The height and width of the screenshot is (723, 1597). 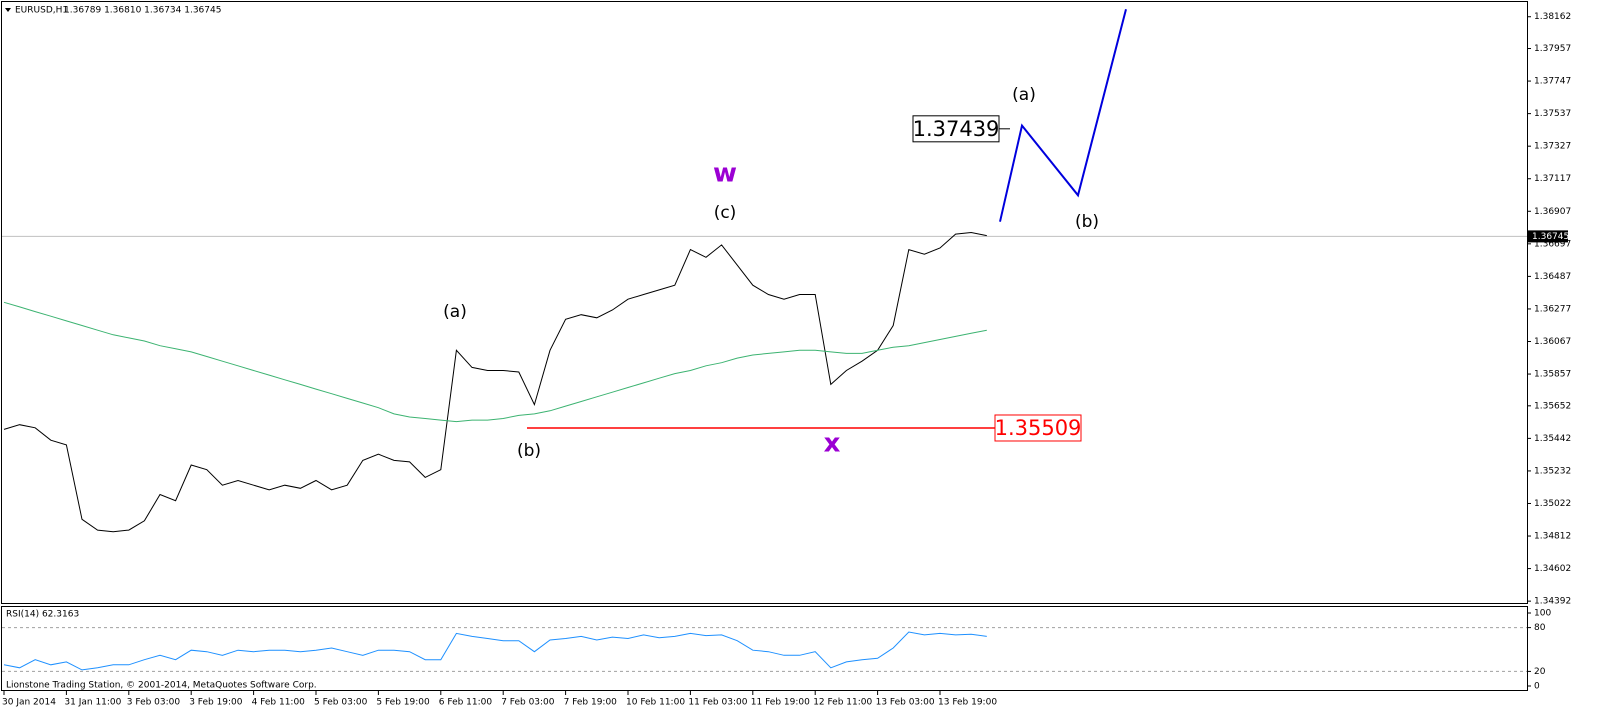 I want to click on current-price-label: 1.36745, so click(x=1550, y=237).